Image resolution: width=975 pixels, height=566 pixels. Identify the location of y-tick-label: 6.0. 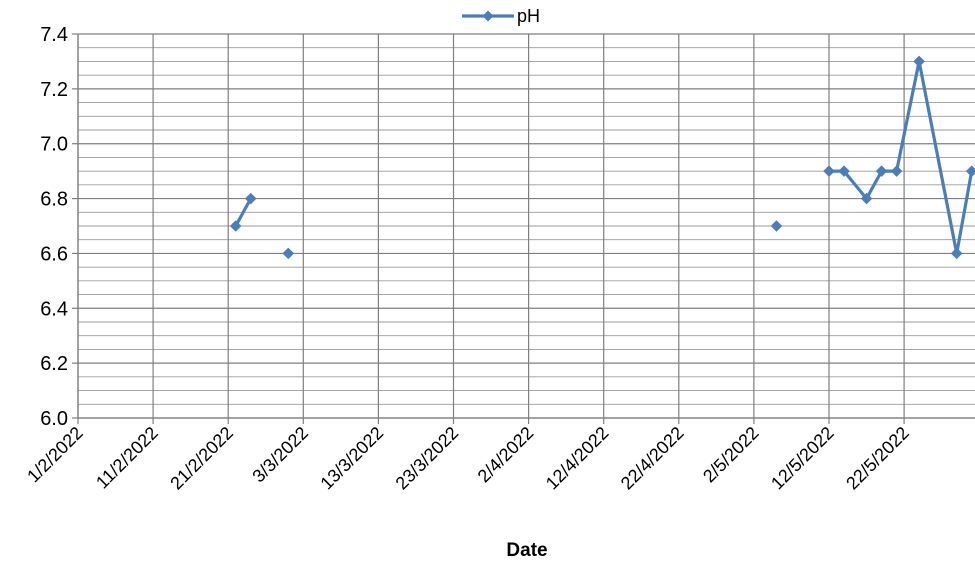
(54, 419).